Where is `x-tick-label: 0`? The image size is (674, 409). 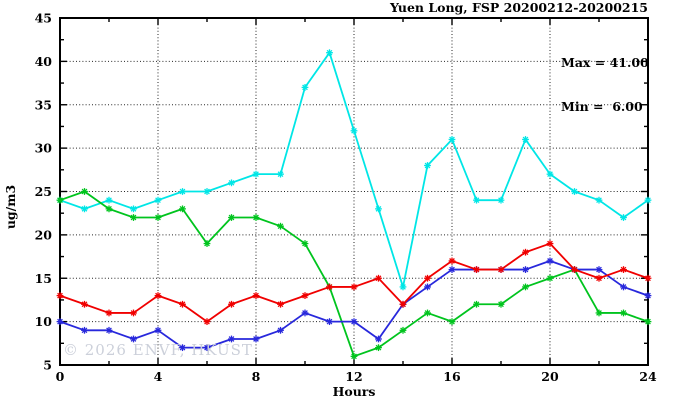
x-tick-label: 0 is located at coordinates (60, 376).